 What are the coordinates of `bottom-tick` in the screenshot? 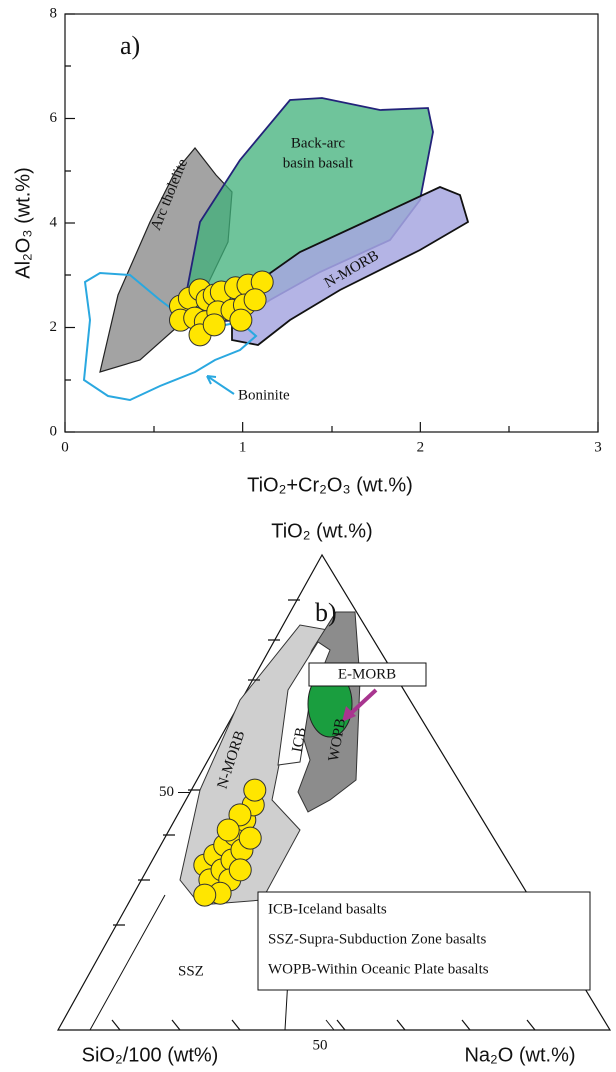 It's located at (330, 1025).